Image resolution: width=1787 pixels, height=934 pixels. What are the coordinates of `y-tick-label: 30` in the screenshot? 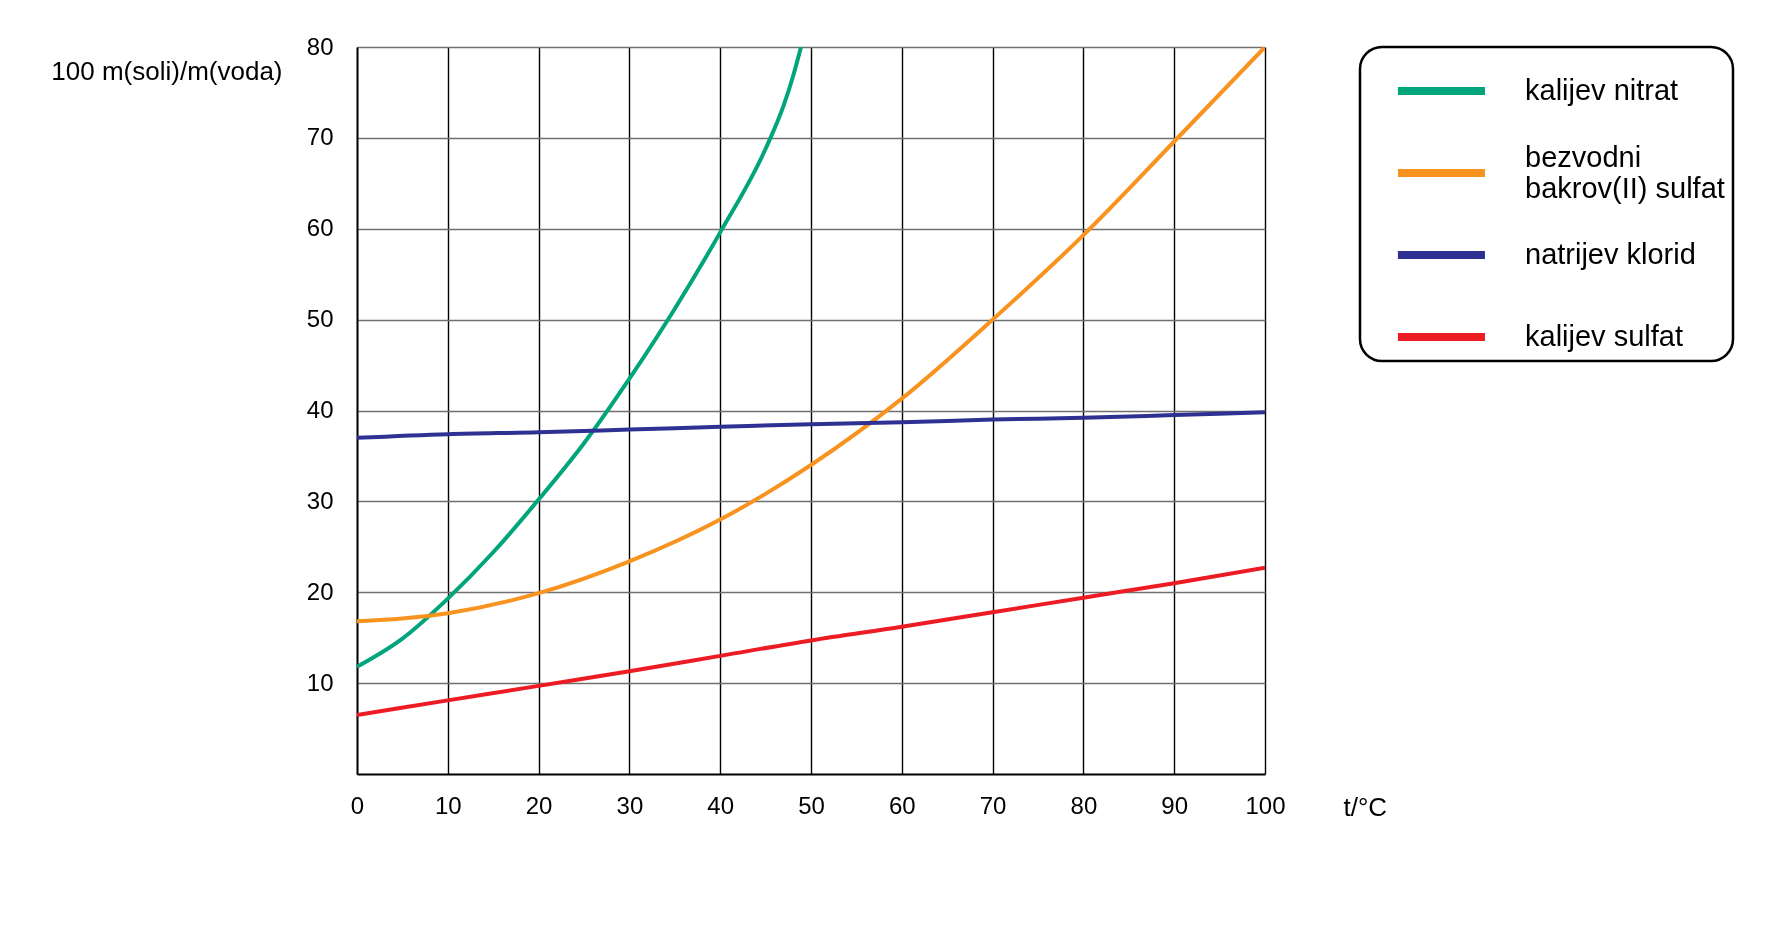 It's located at (320, 500).